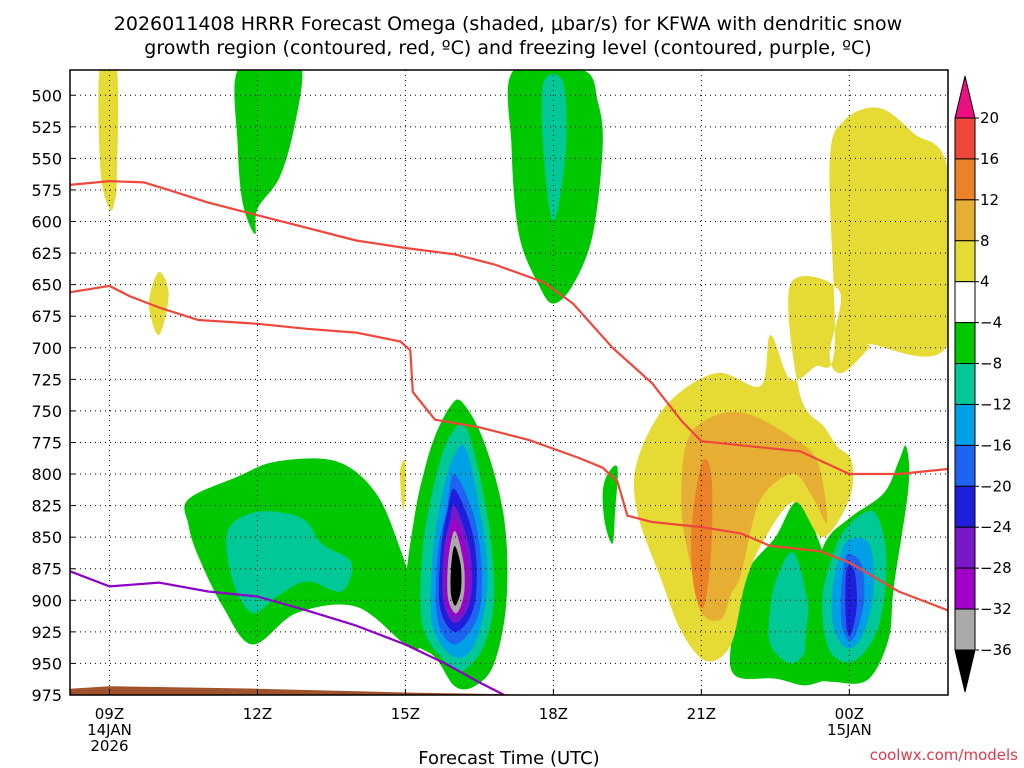 The width and height of the screenshot is (1024, 768). Describe the element at coordinates (996, 609) in the screenshot. I see `colorbar-tick-label-12: −32` at that location.